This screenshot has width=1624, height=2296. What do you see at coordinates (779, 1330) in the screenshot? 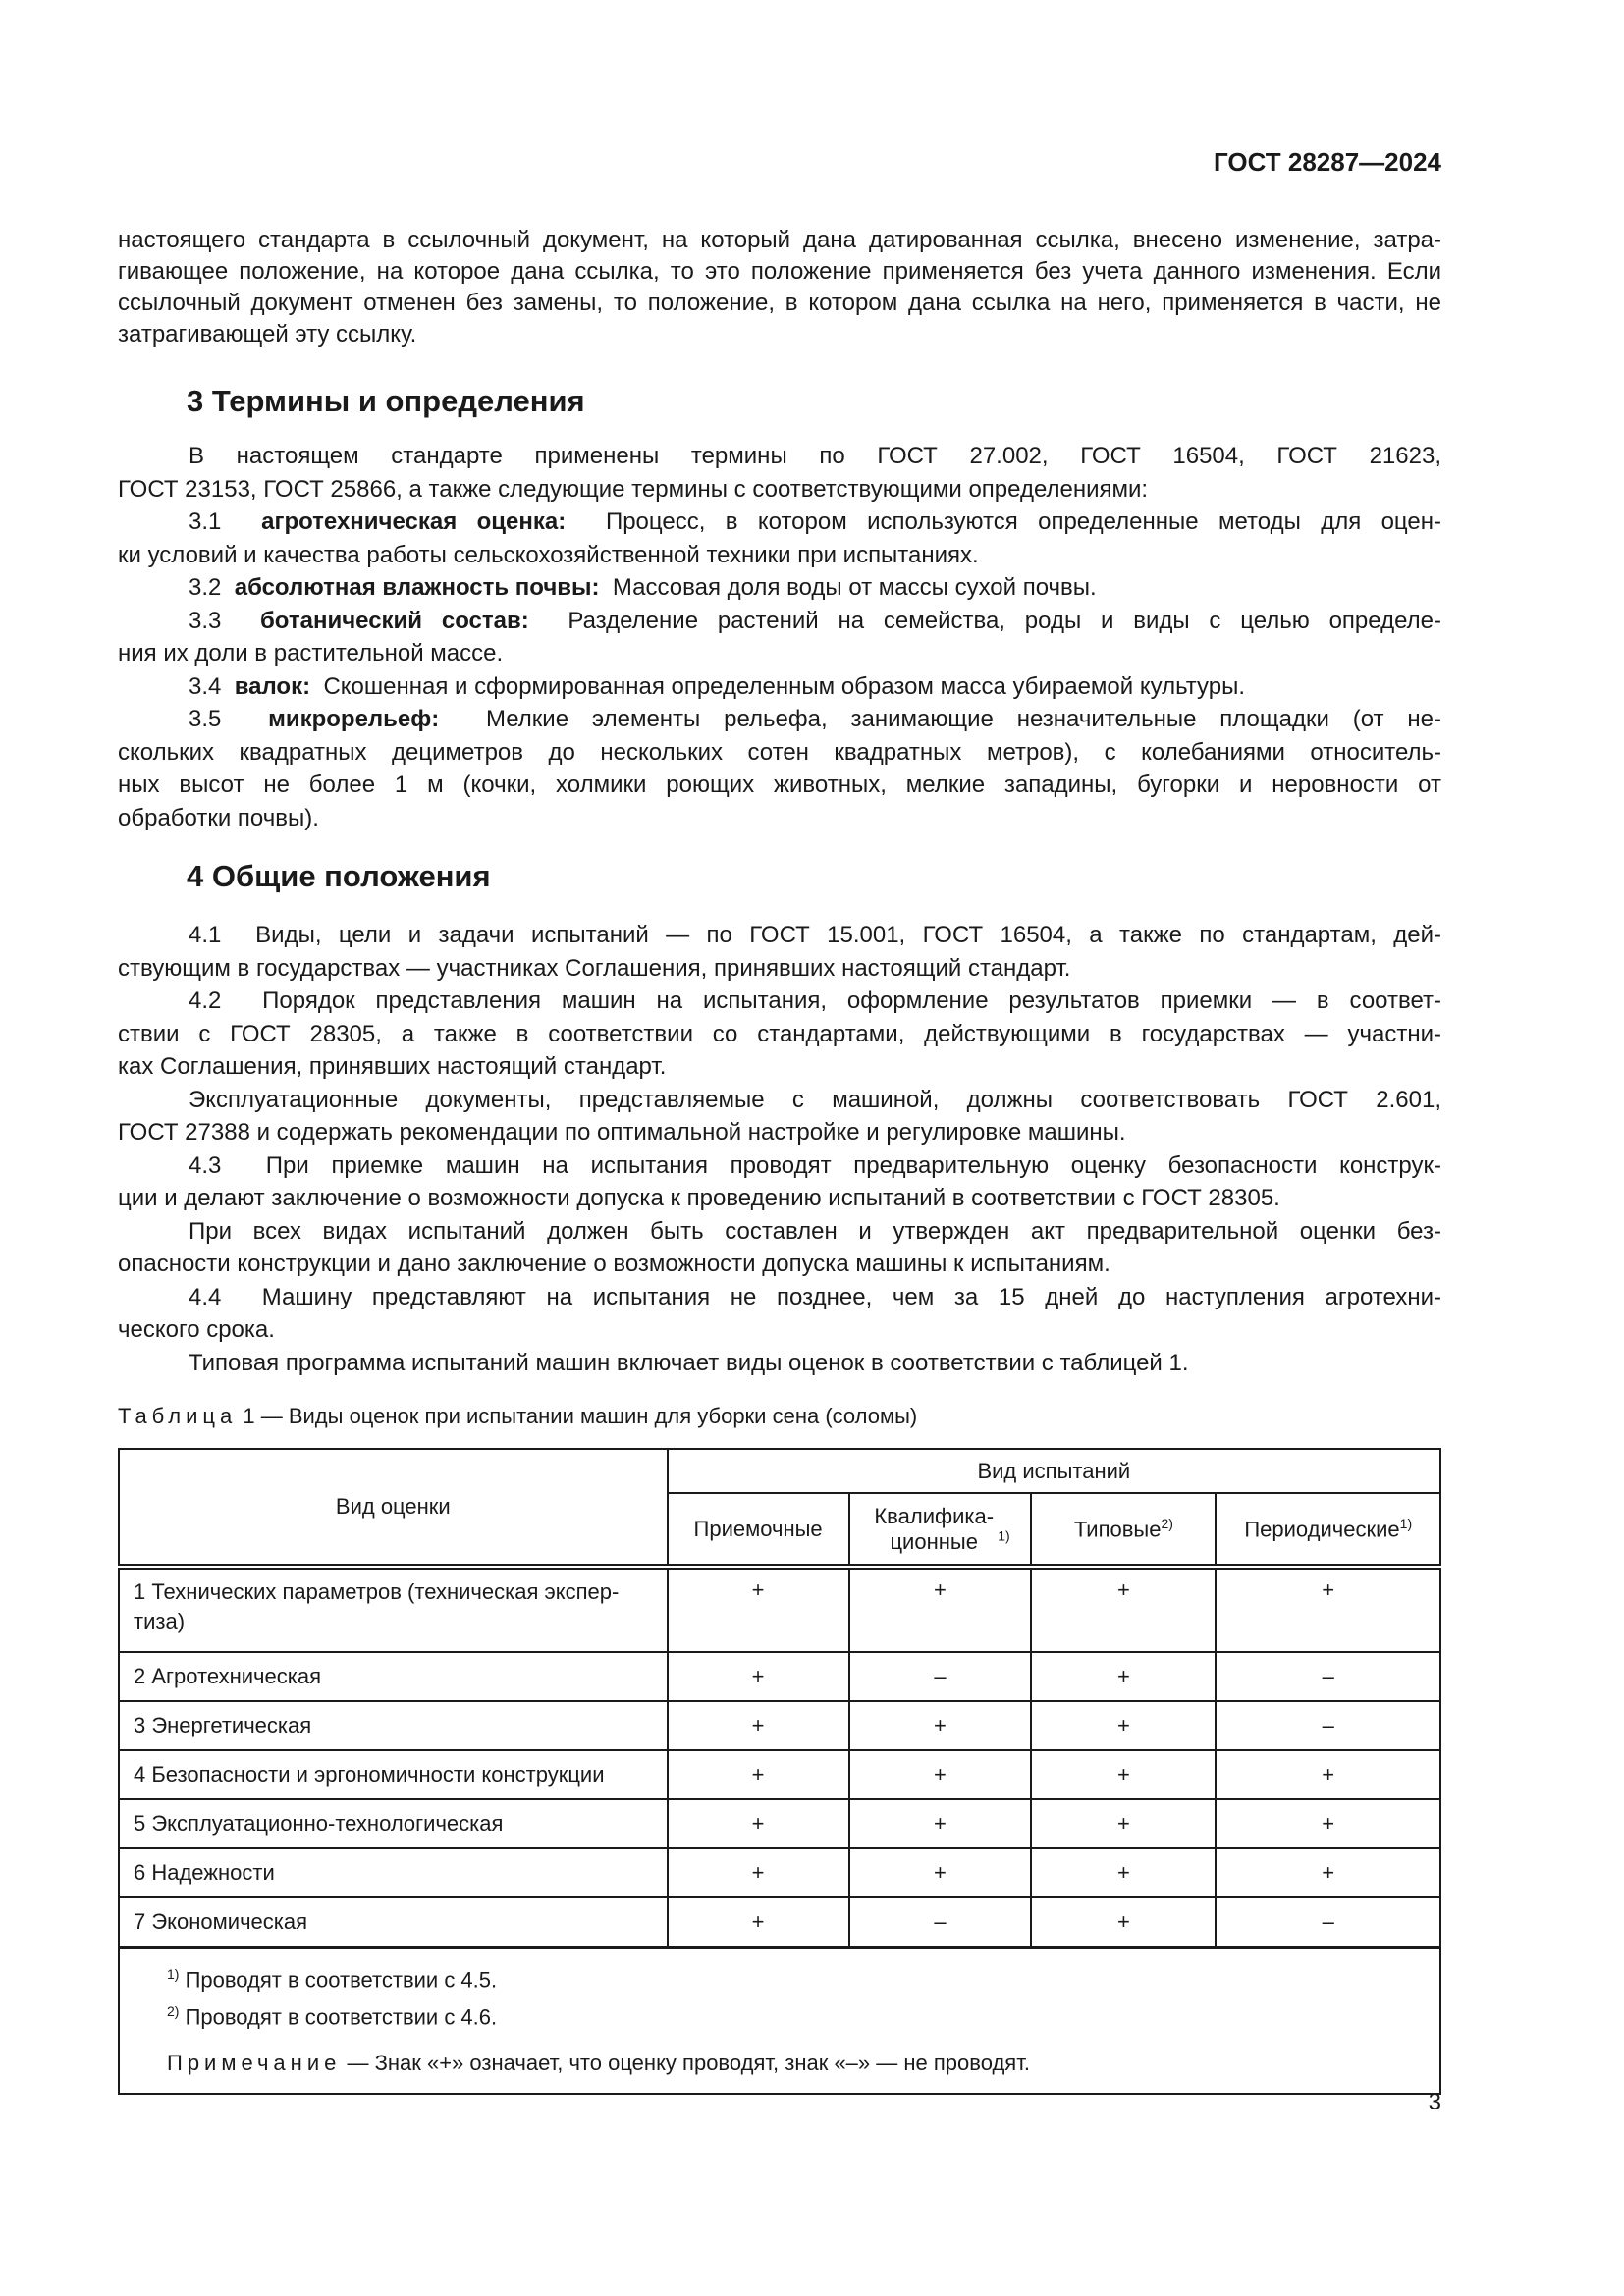
I see `text-line: ческого срока.` at bounding box center [779, 1330].